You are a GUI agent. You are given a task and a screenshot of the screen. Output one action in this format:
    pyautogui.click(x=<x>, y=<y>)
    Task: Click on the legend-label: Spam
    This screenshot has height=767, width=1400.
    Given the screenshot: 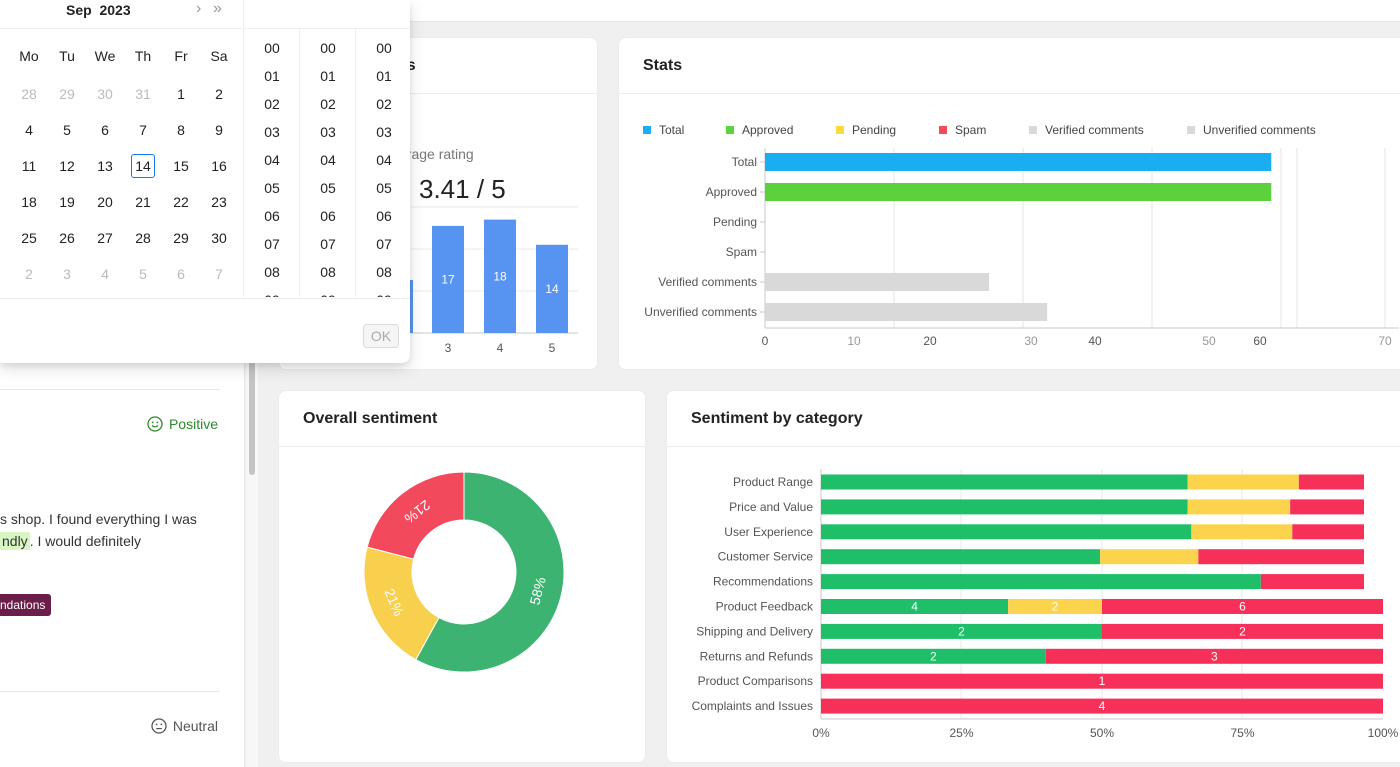 What is the action you would take?
    pyautogui.click(x=970, y=130)
    